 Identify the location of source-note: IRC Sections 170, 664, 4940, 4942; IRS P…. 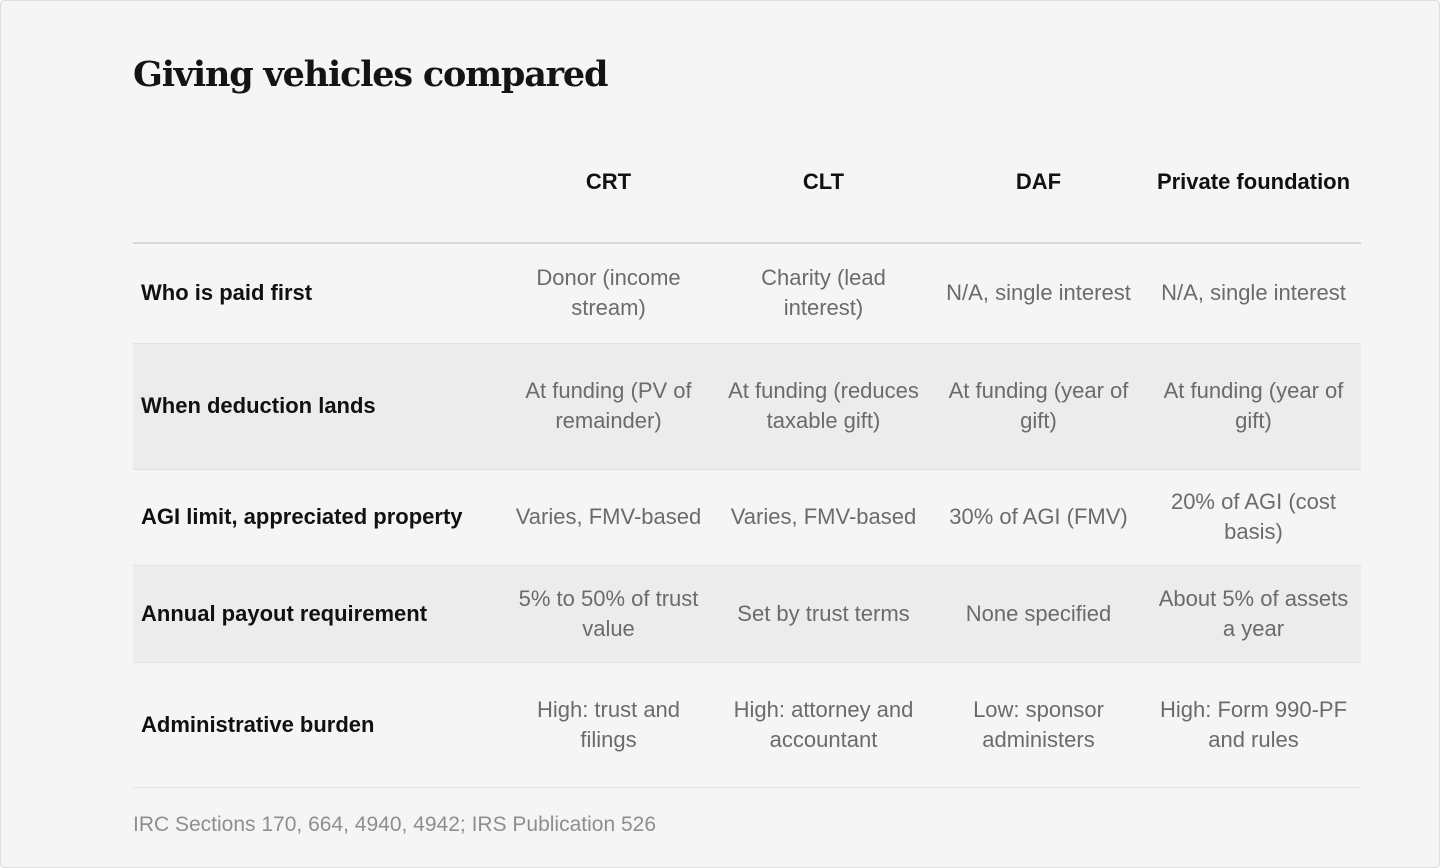
(395, 824).